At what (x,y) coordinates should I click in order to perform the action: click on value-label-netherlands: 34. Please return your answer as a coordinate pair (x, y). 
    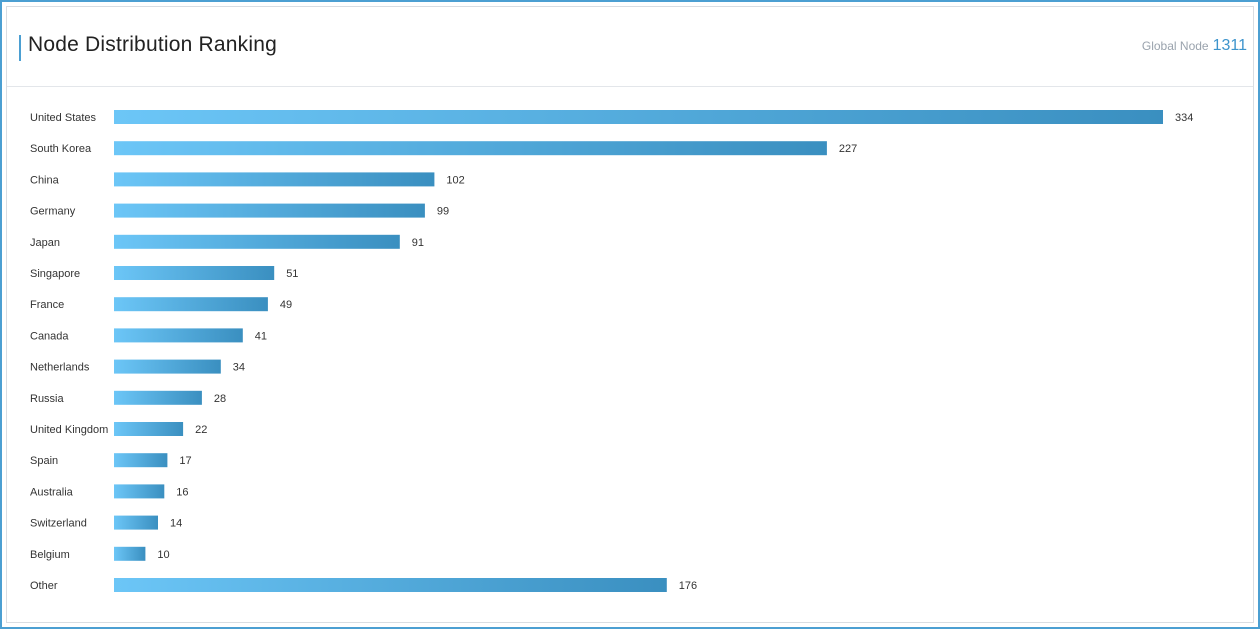
    Looking at the image, I should click on (239, 368).